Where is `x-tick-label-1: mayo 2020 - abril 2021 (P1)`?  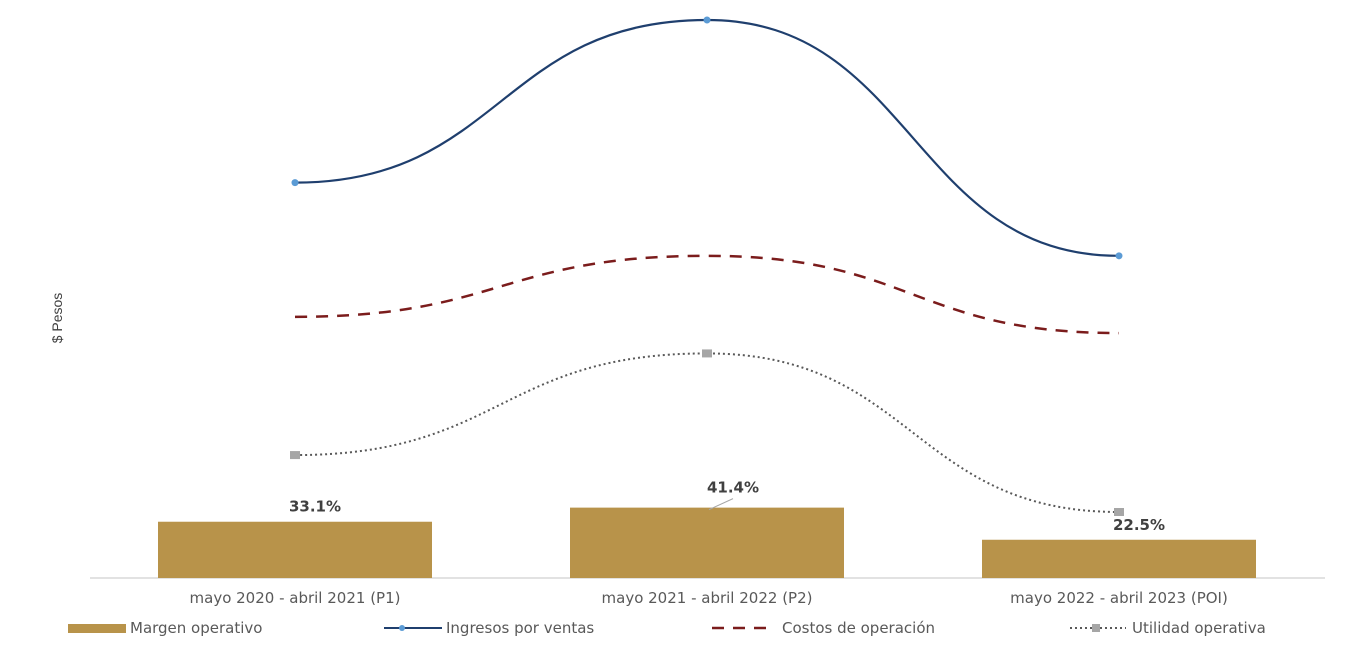
x-tick-label-1: mayo 2020 - abril 2021 (P1) is located at coordinates (295, 598).